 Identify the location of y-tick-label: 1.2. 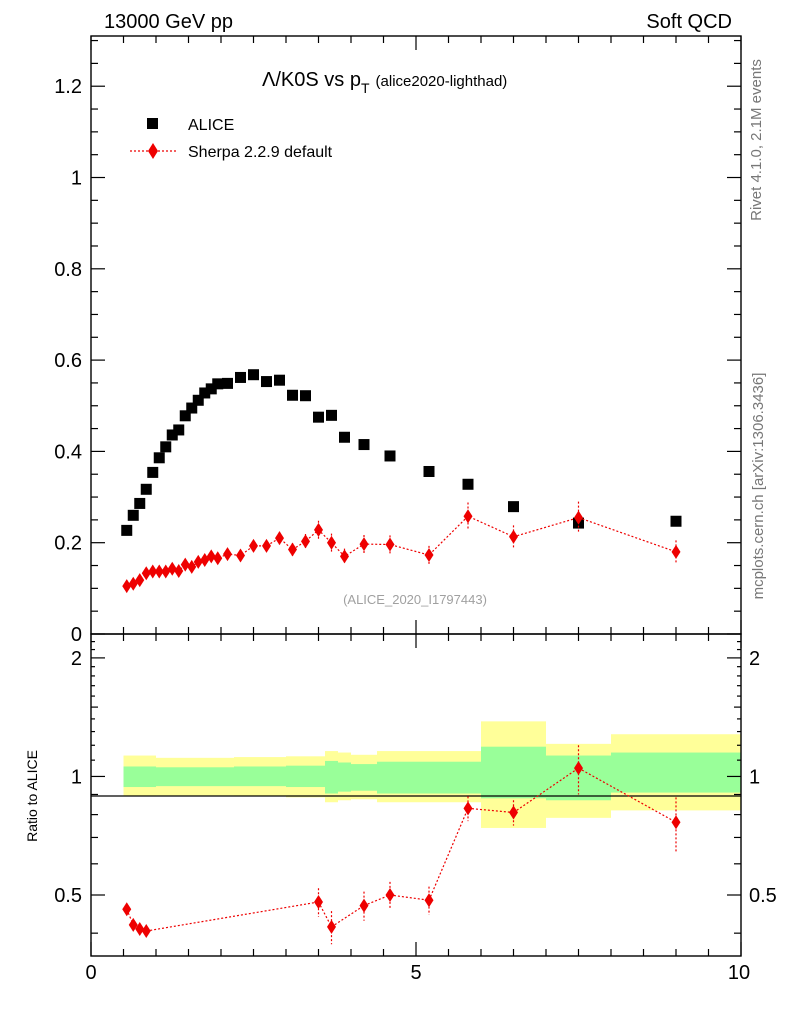
(68, 87).